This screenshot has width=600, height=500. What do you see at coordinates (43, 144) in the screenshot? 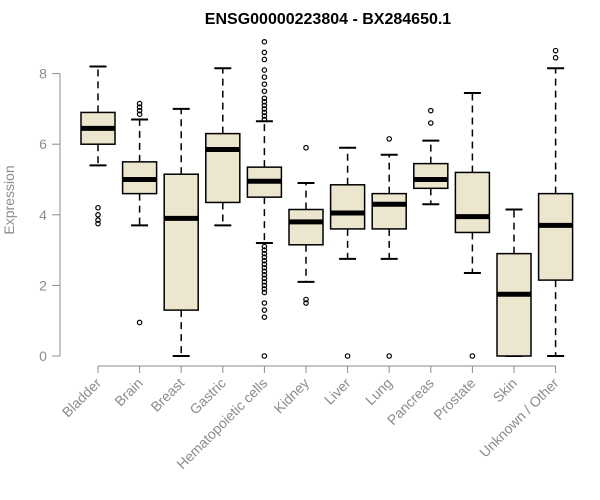
I see `y-tick-label: 6` at bounding box center [43, 144].